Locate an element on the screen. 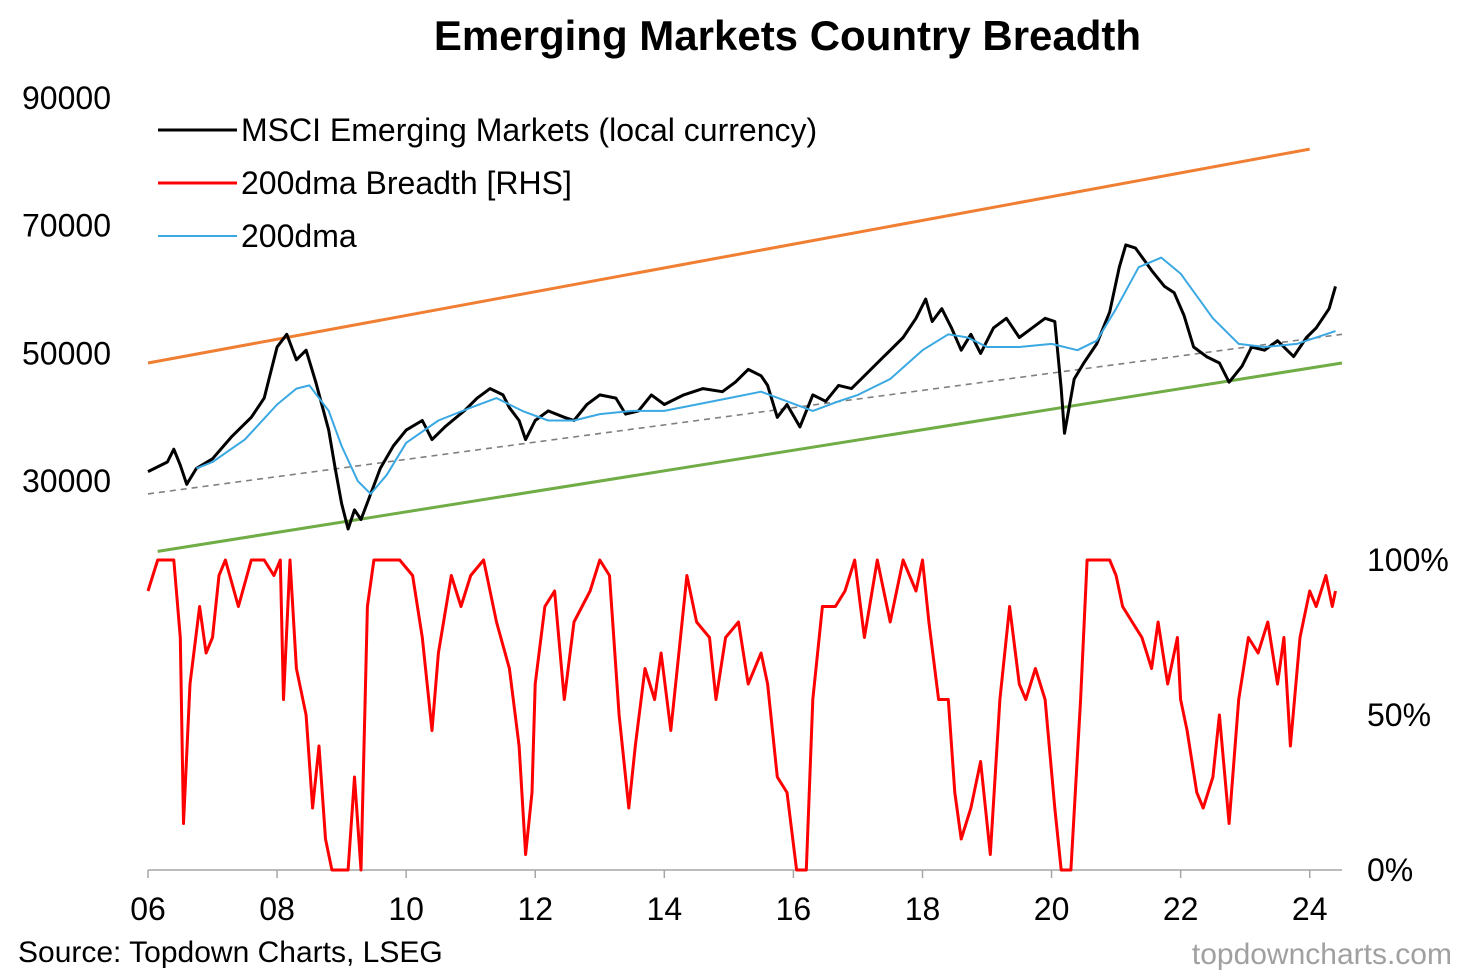 Image resolution: width=1470 pixels, height=980 pixels. x-tick-label: 14 is located at coordinates (665, 909).